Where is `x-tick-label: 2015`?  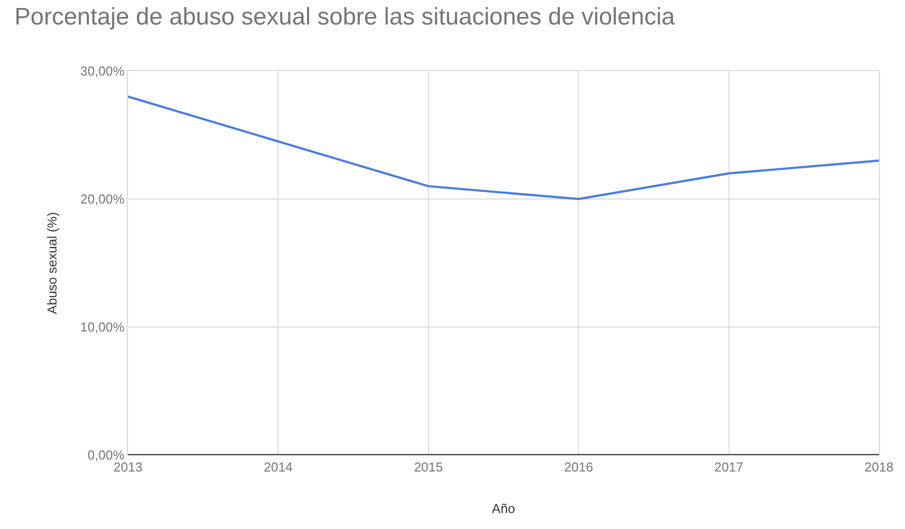 x-tick-label: 2015 is located at coordinates (428, 467).